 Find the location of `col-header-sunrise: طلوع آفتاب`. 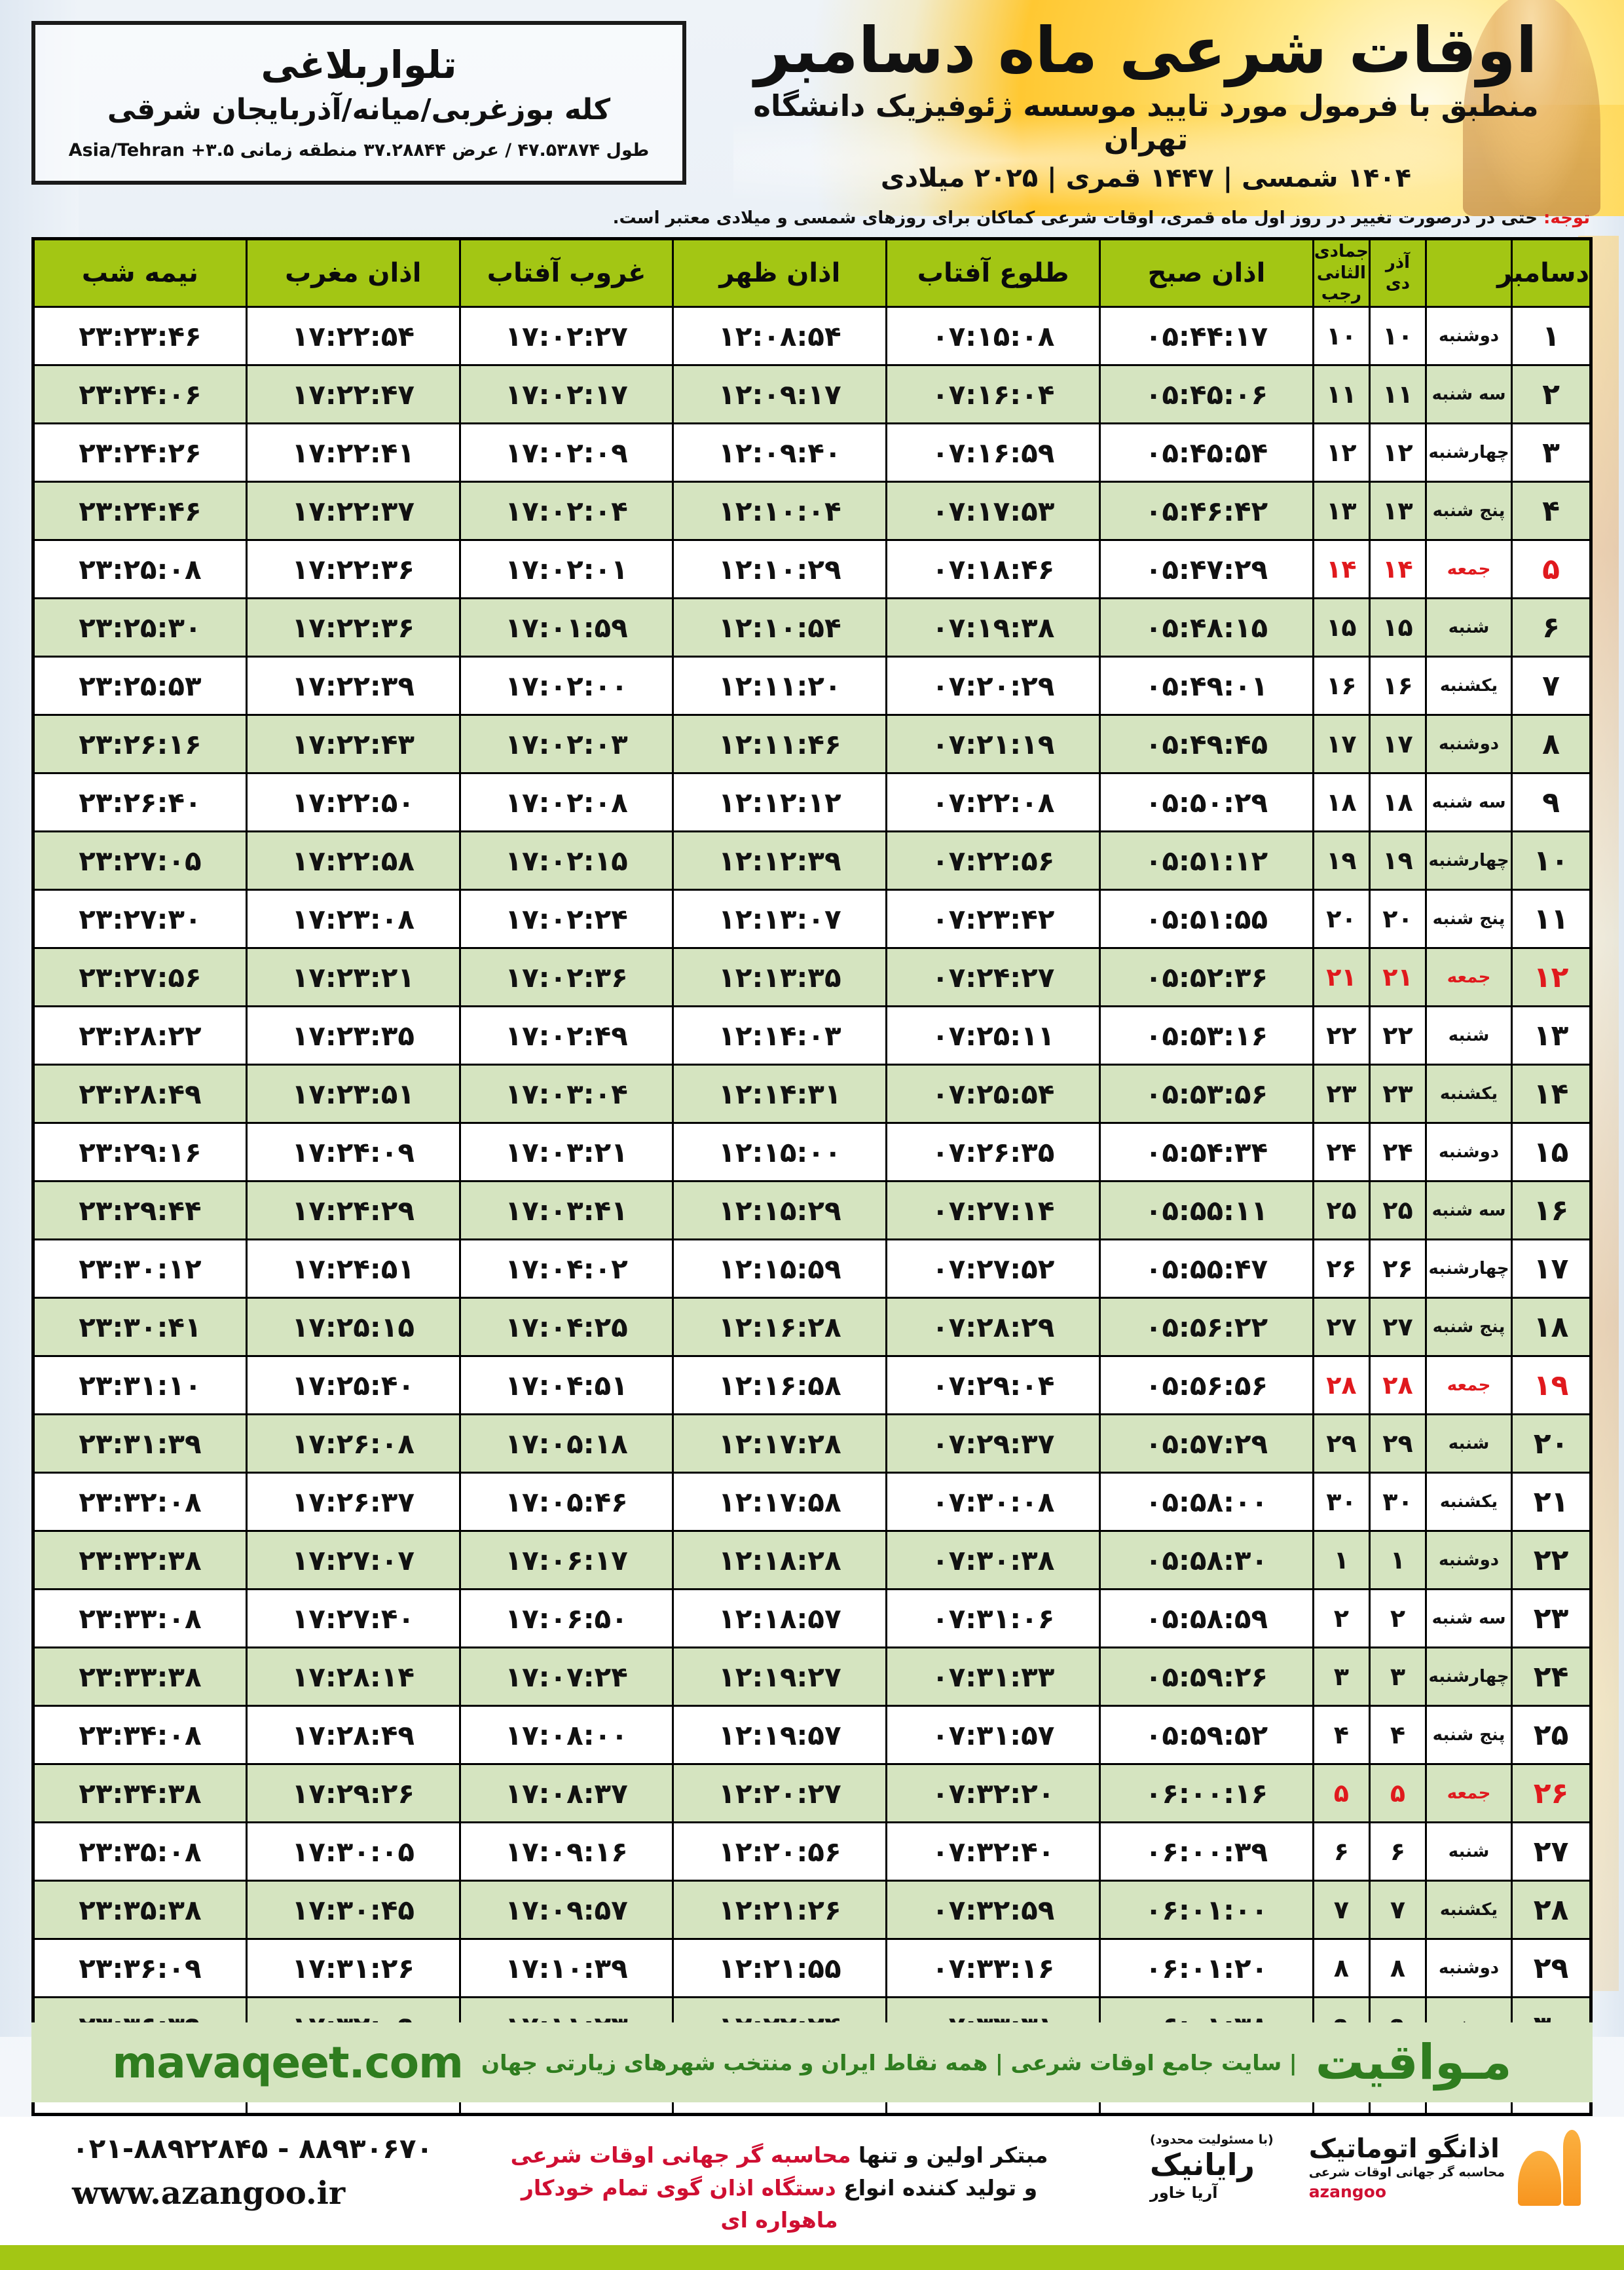

col-header-sunrise: طلوع آفتاب is located at coordinates (993, 273).